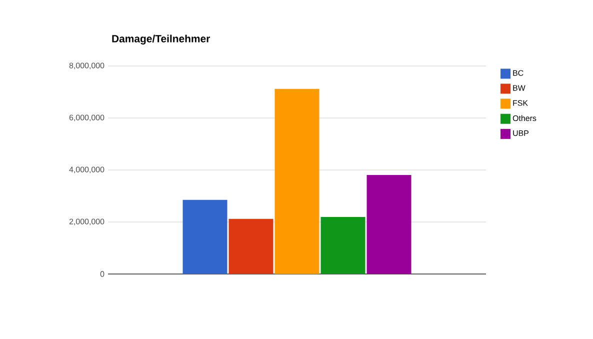  I want to click on chart-title: Damage/Teilnehmer, so click(161, 39).